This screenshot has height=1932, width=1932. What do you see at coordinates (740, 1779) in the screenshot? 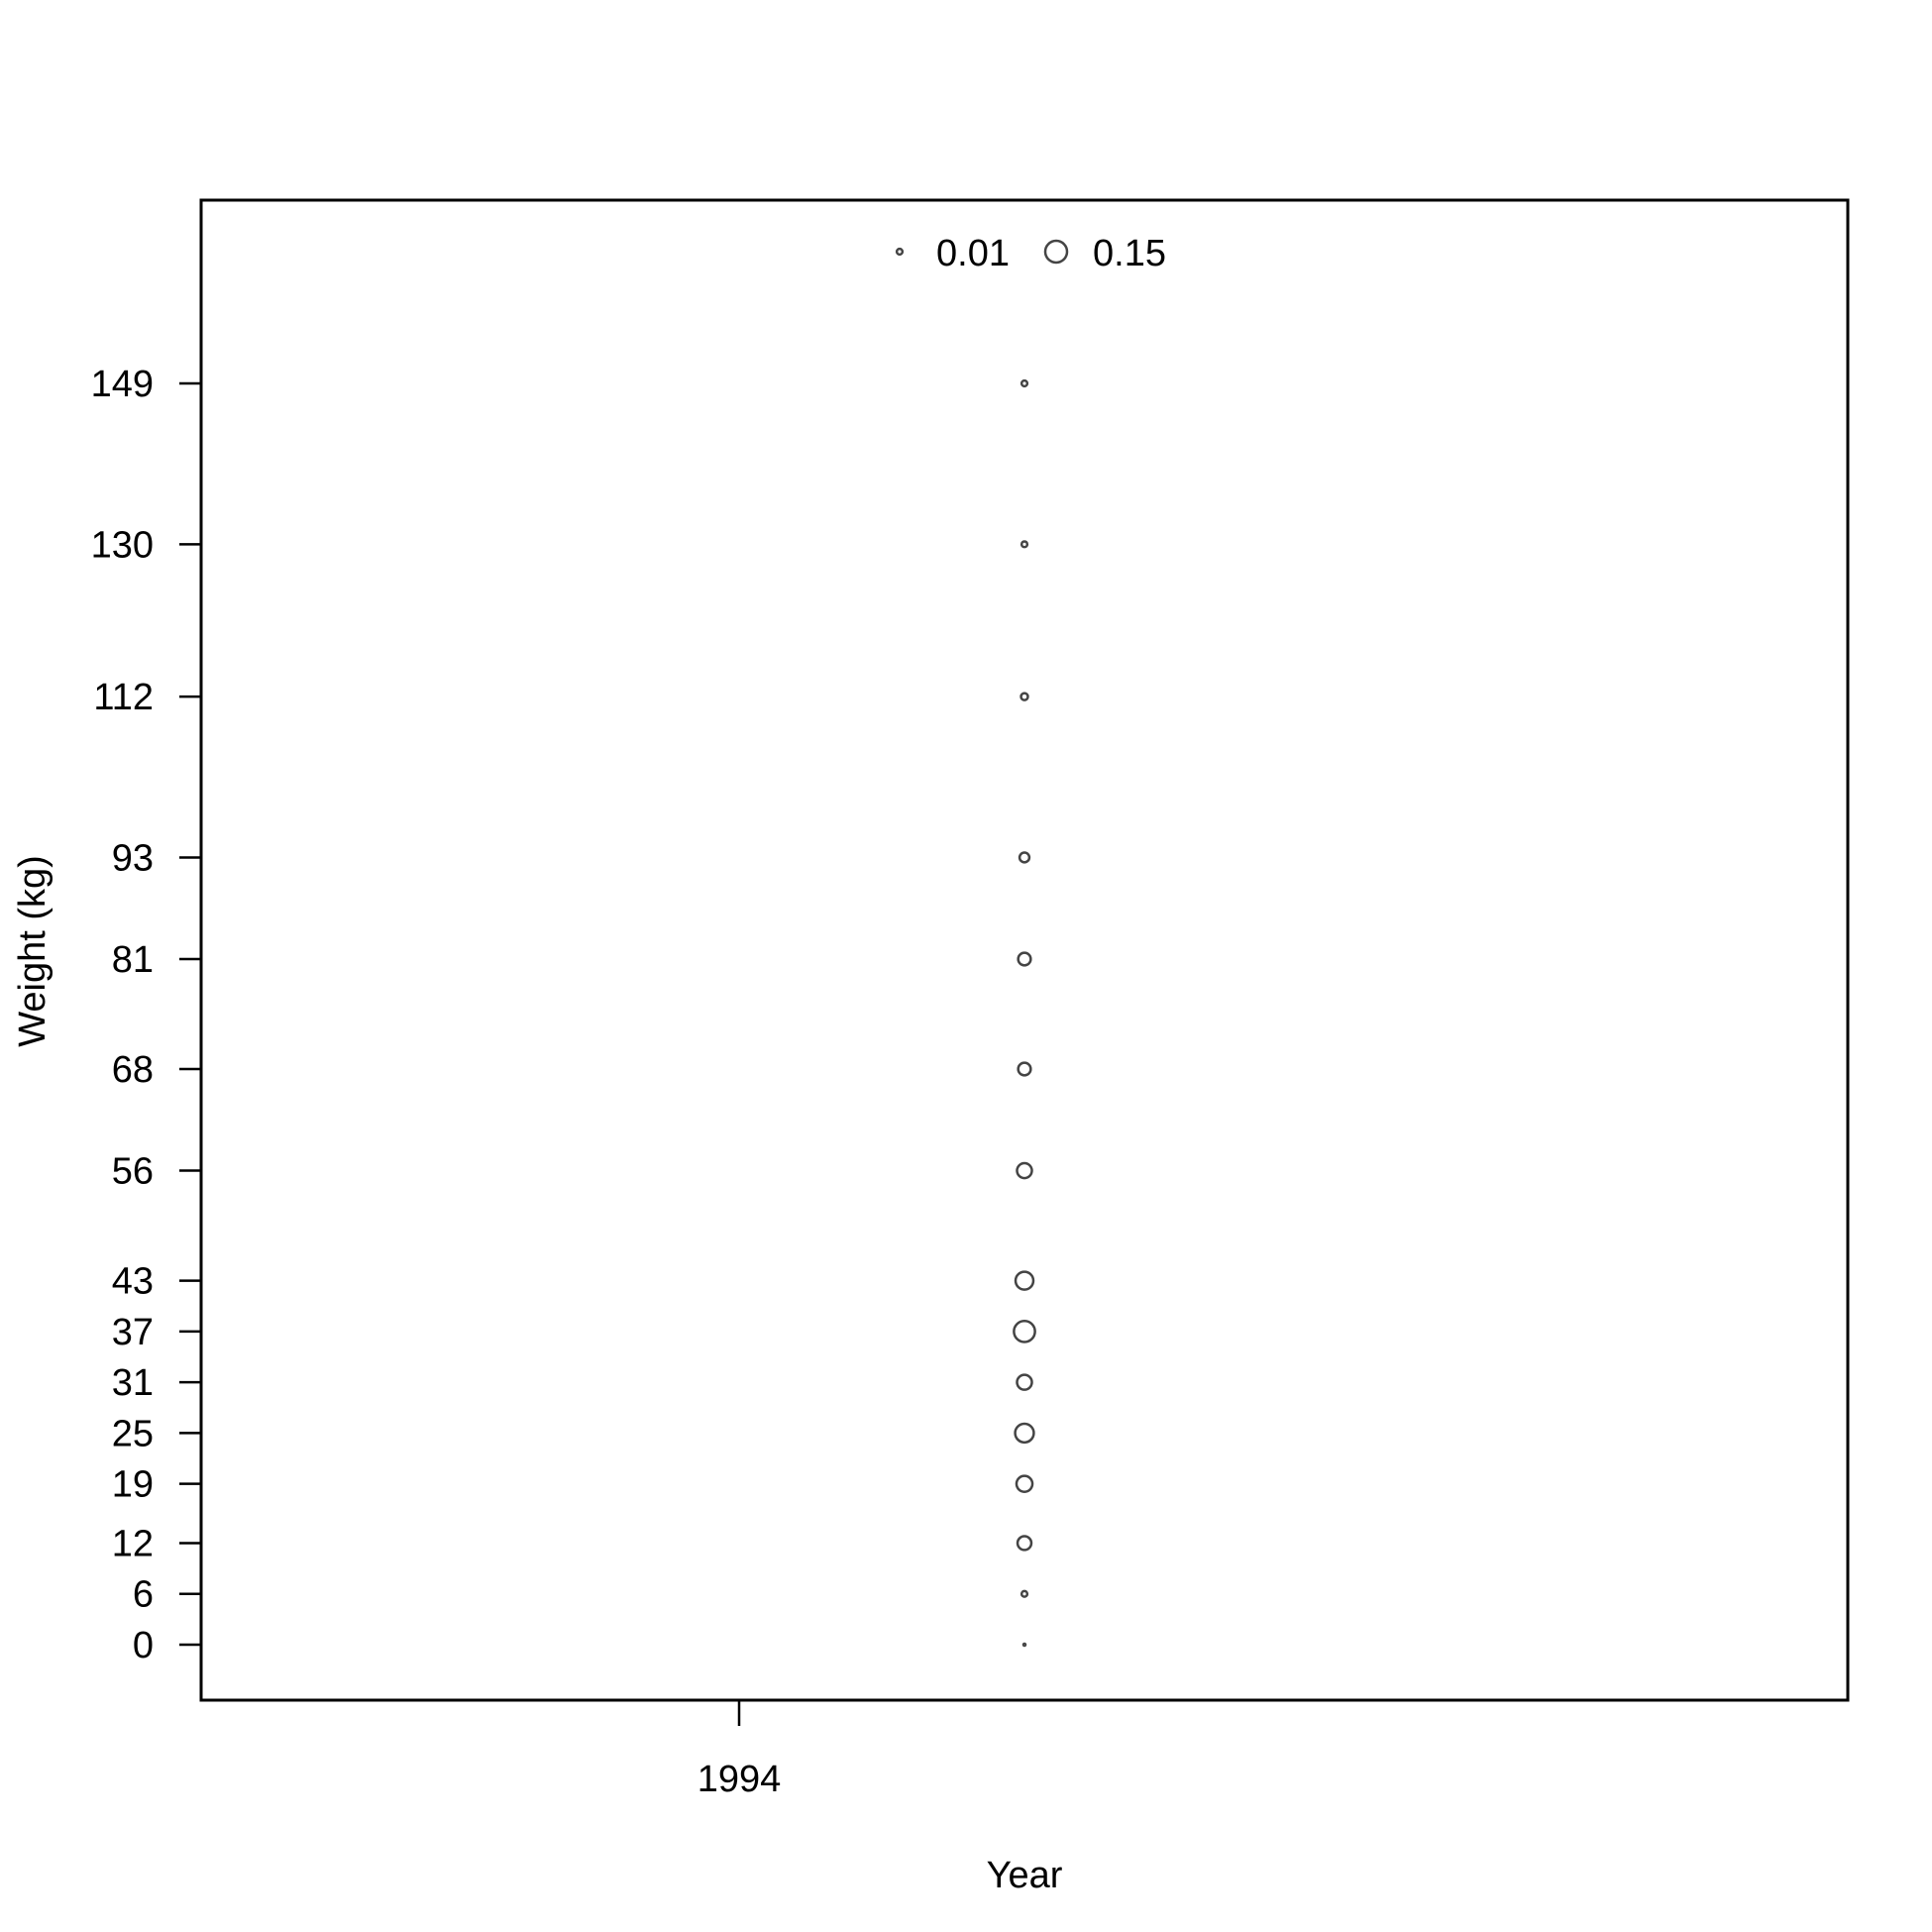
I see `x-tick-label: 1994` at bounding box center [740, 1779].